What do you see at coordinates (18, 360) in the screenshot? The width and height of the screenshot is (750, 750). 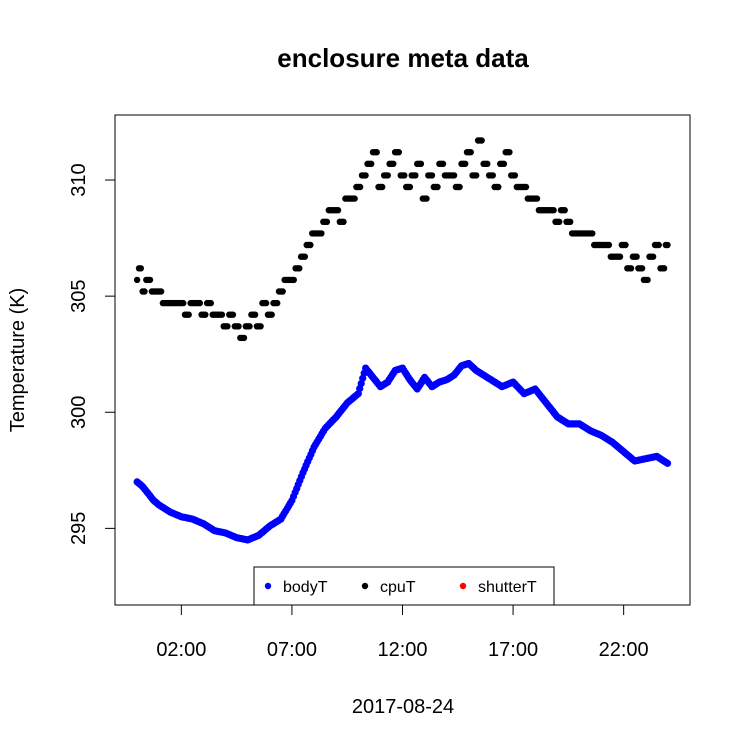 I see `y-axis-label: Temperature (K)` at bounding box center [18, 360].